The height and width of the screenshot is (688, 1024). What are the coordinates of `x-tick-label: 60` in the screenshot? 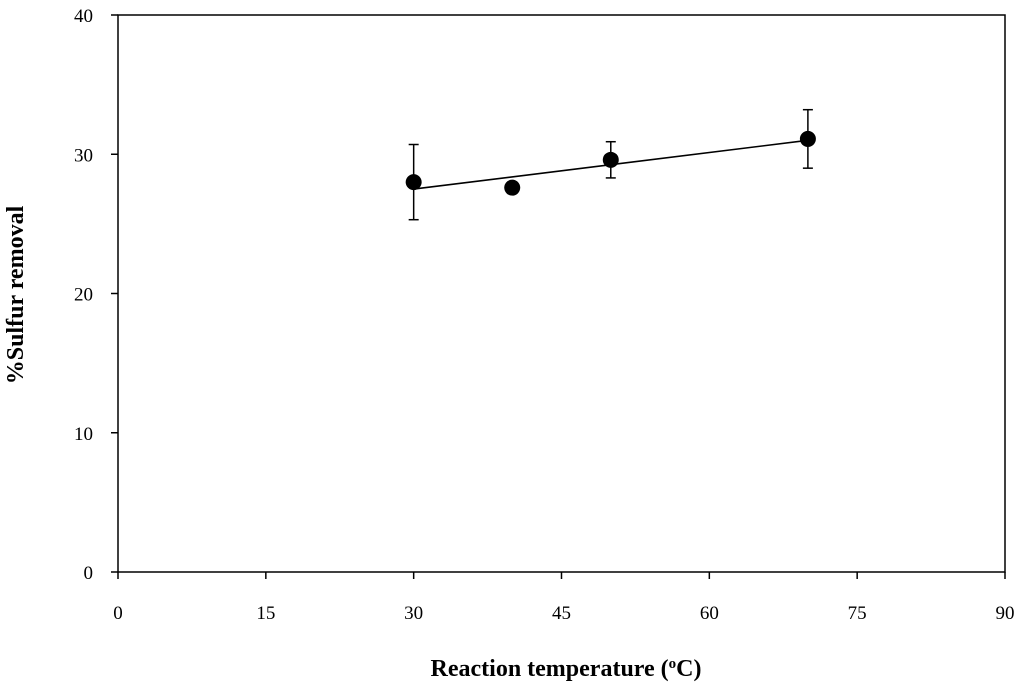 It's located at (709, 613).